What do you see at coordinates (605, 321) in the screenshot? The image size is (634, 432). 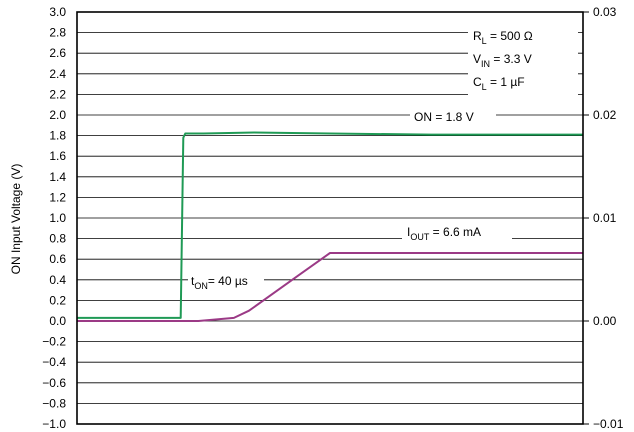 I see `y2-tick-label: 0.00` at bounding box center [605, 321].